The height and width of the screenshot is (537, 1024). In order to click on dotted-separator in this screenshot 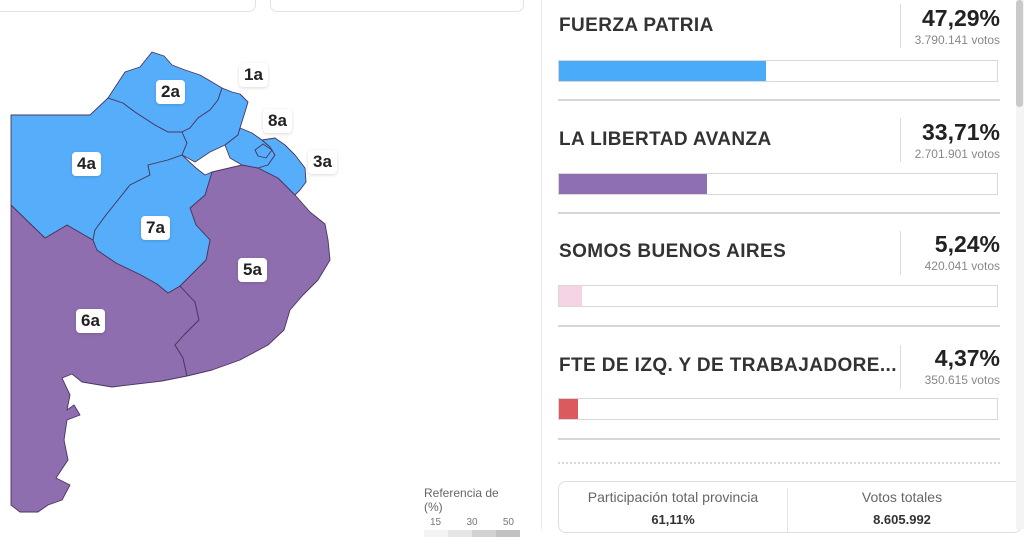, I will do `click(779, 463)`.